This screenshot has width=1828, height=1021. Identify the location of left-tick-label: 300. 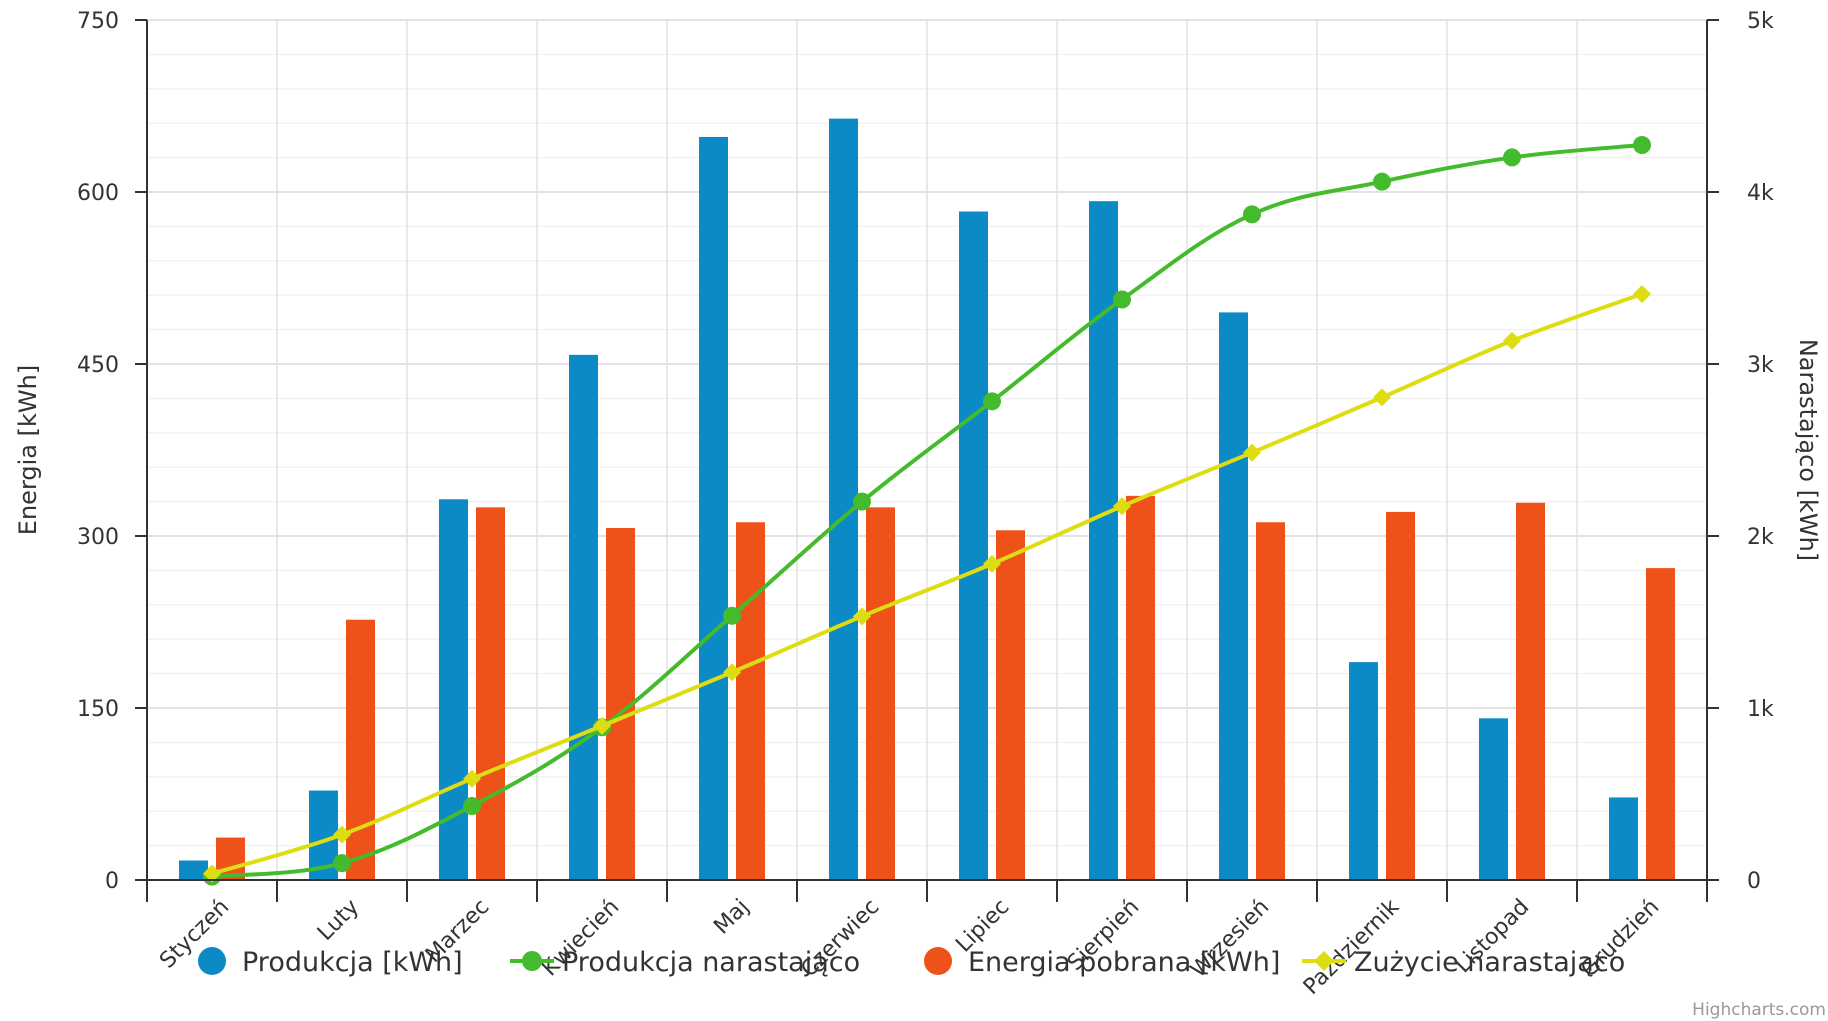
(98, 537).